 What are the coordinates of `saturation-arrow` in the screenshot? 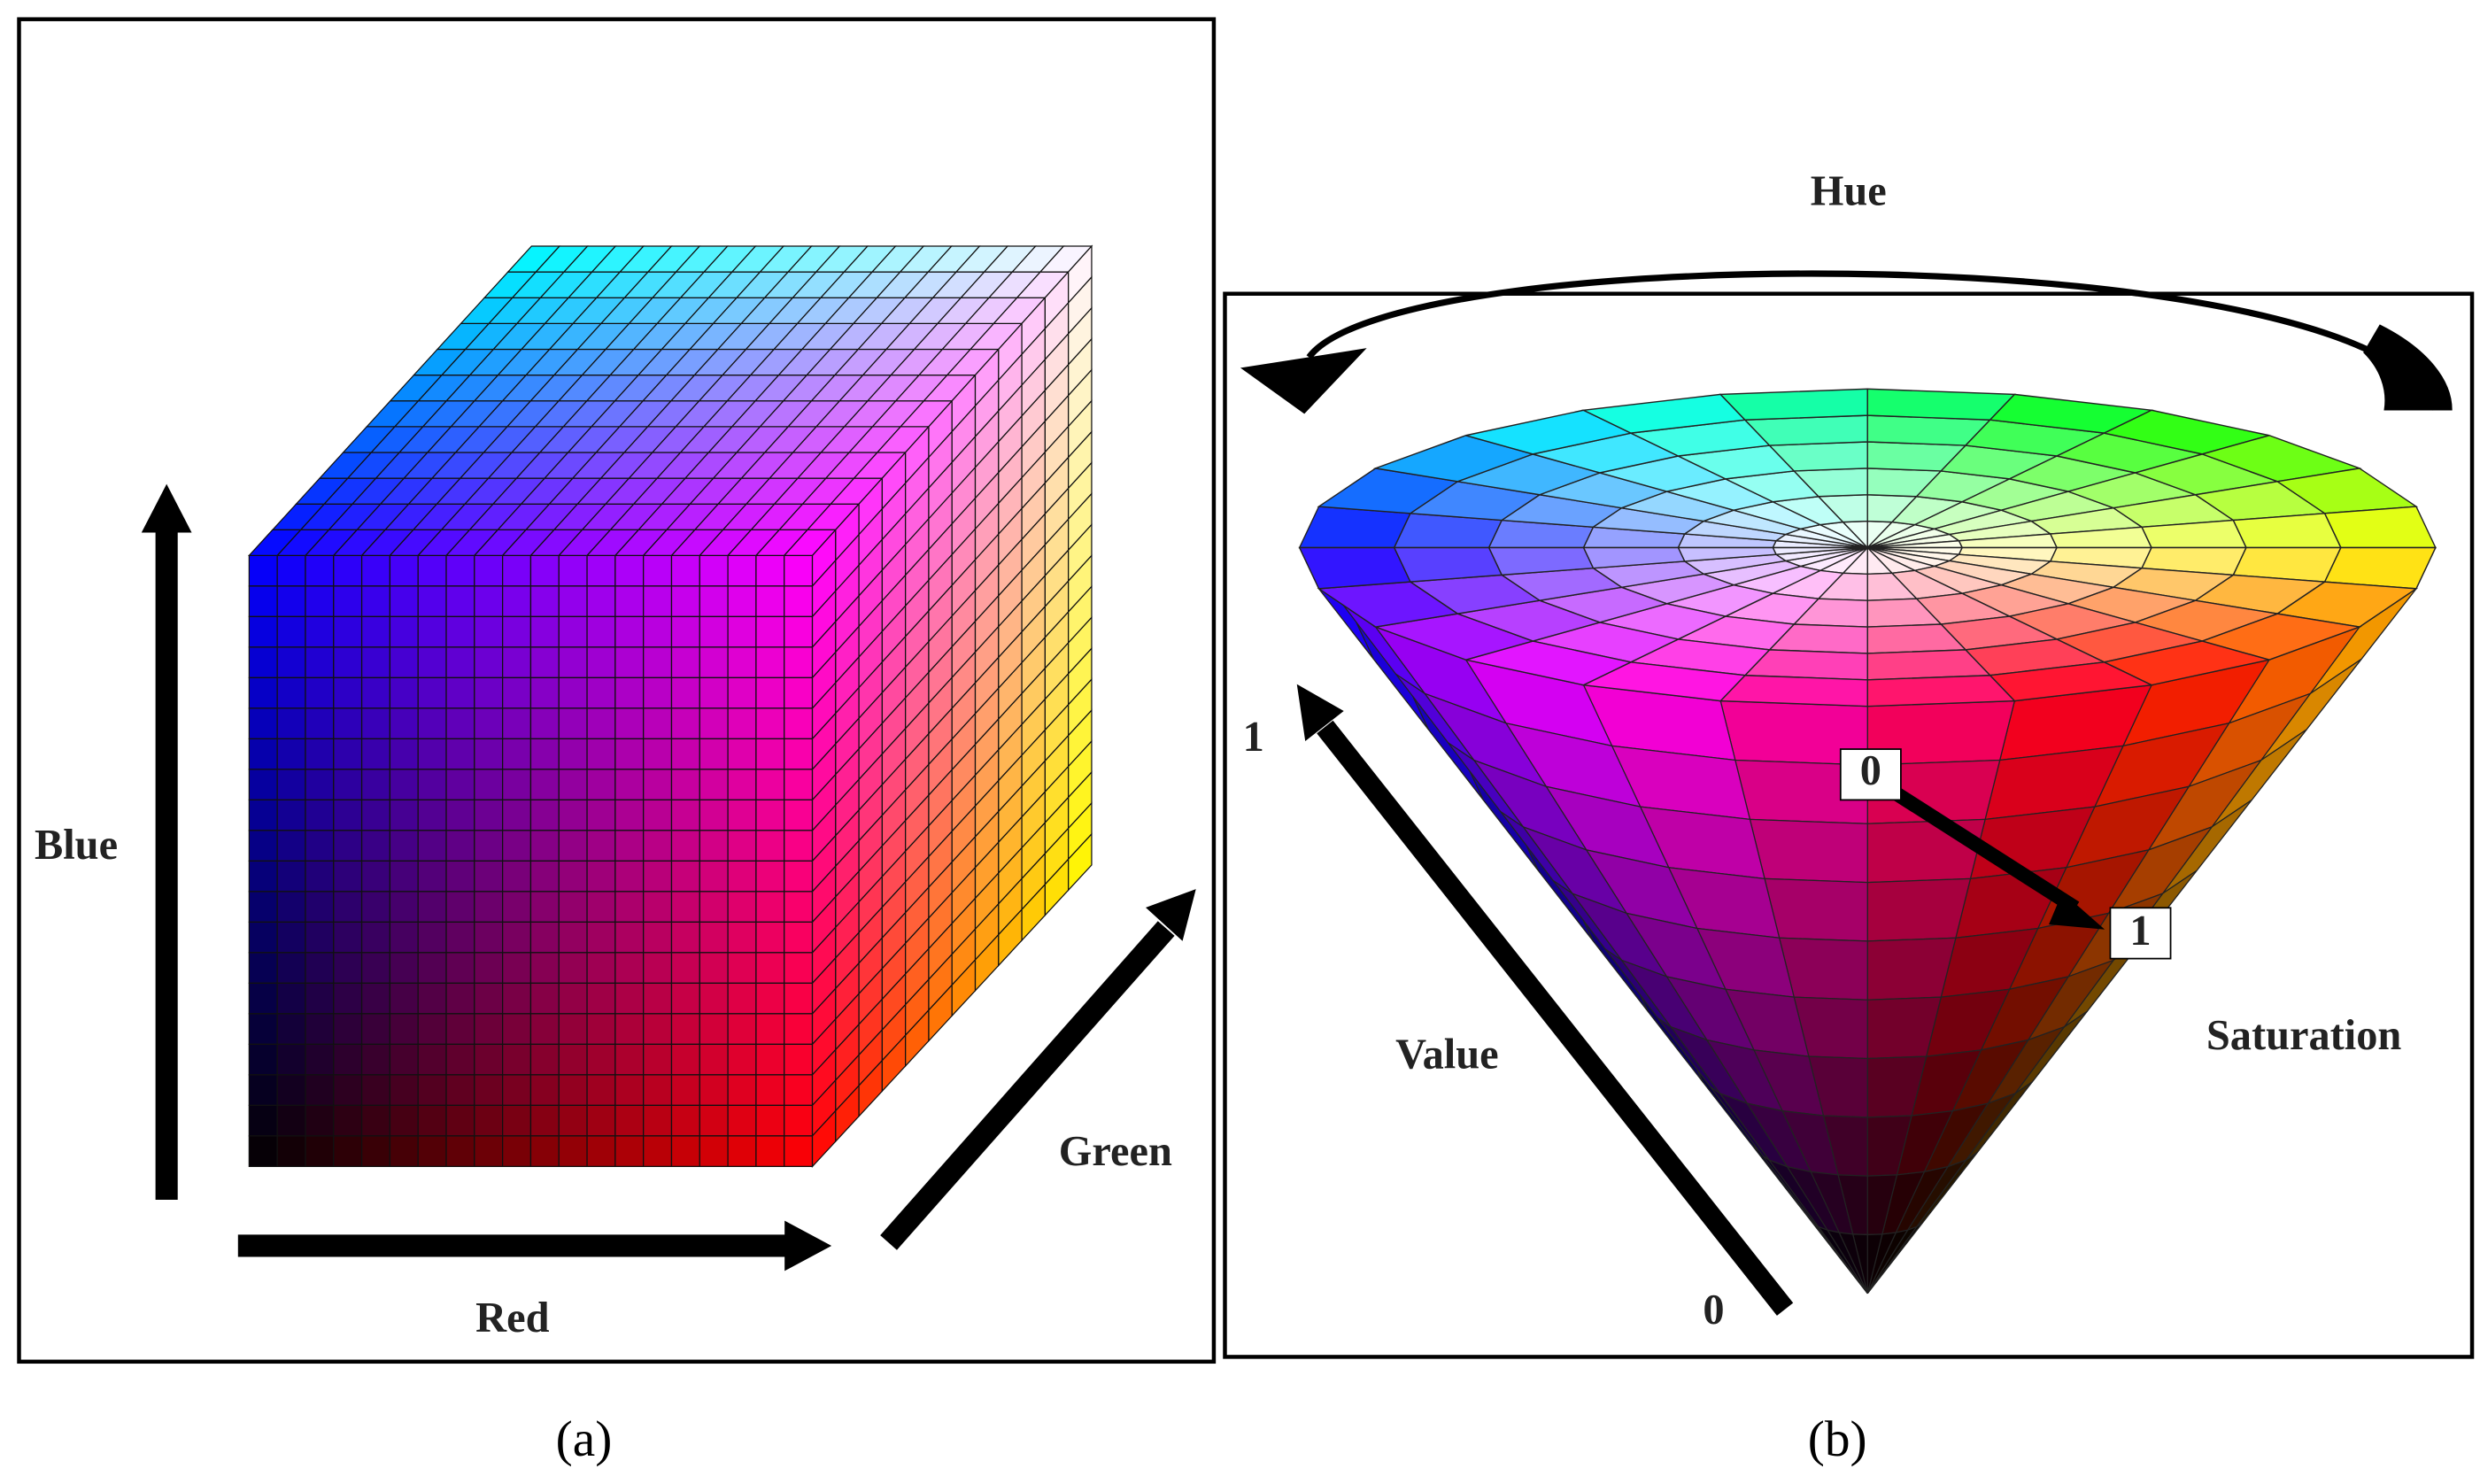 It's located at (1983, 849).